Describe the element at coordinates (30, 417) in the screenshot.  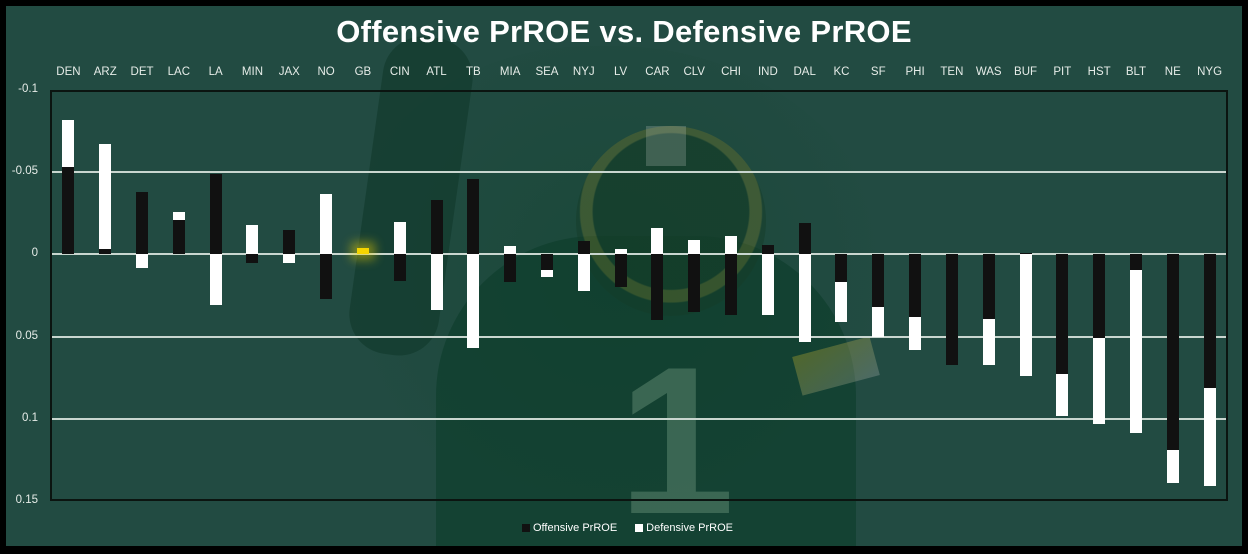
I see `y-tick-label: 0.1` at that location.